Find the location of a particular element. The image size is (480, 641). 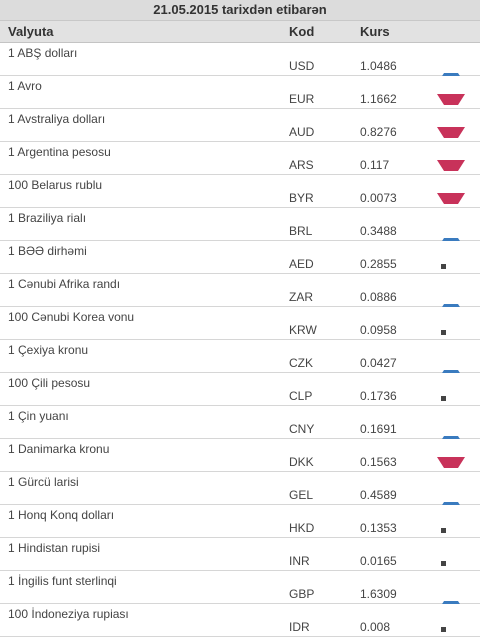

currency-code: ARS is located at coordinates (301, 165).